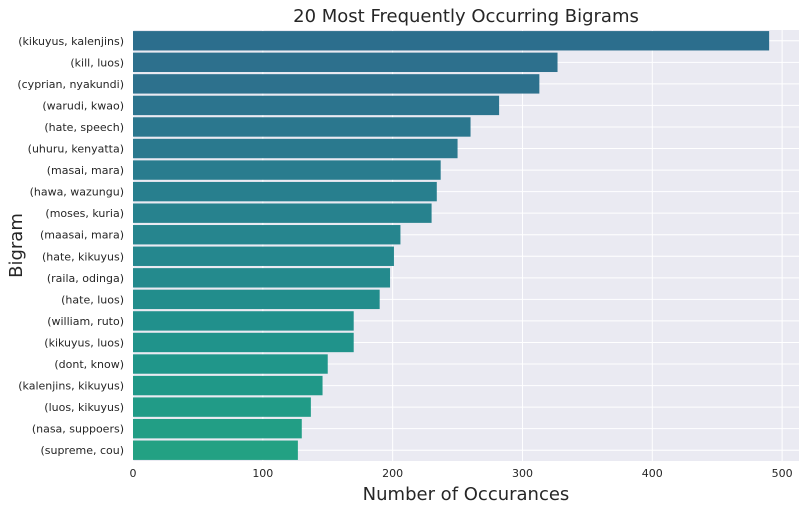  I want to click on category-label: (supreme, cou), so click(82, 450).